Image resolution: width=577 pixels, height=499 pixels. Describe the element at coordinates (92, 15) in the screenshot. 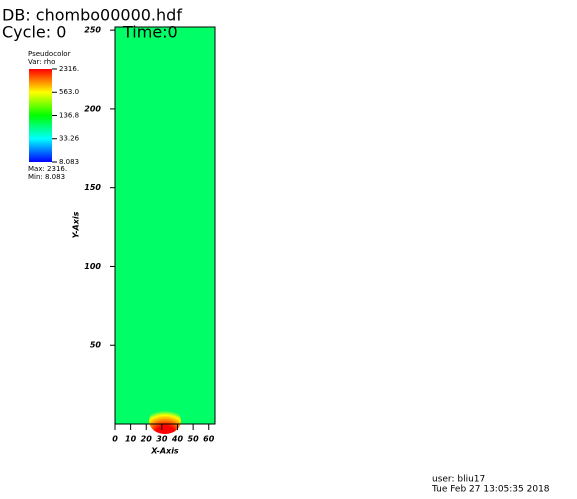

I see `db-label: DB: chombo00000.hdf` at that location.